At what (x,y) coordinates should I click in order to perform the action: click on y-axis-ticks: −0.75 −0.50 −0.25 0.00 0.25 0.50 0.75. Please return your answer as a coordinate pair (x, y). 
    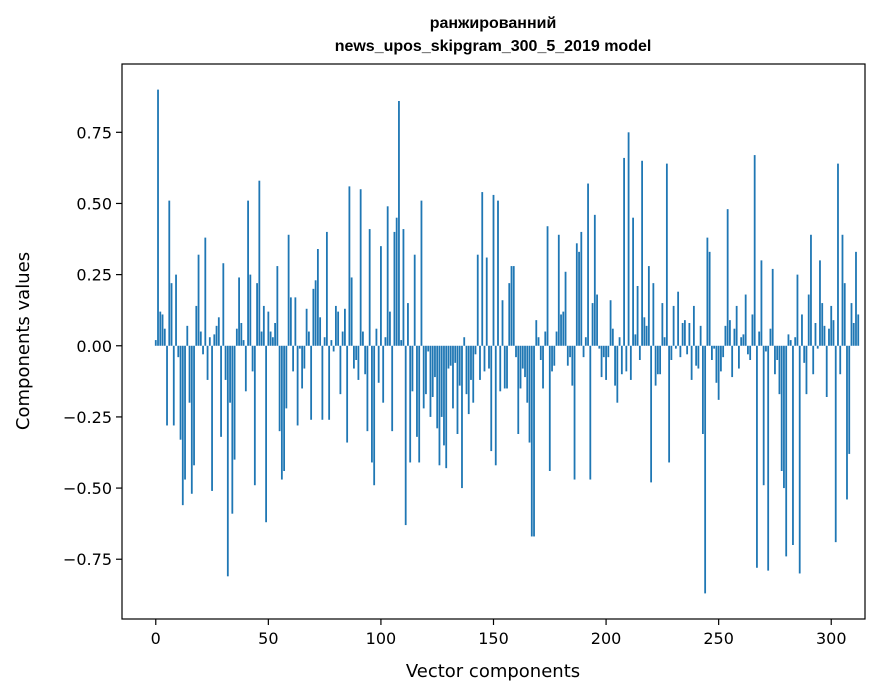
    Looking at the image, I should click on (92, 346).